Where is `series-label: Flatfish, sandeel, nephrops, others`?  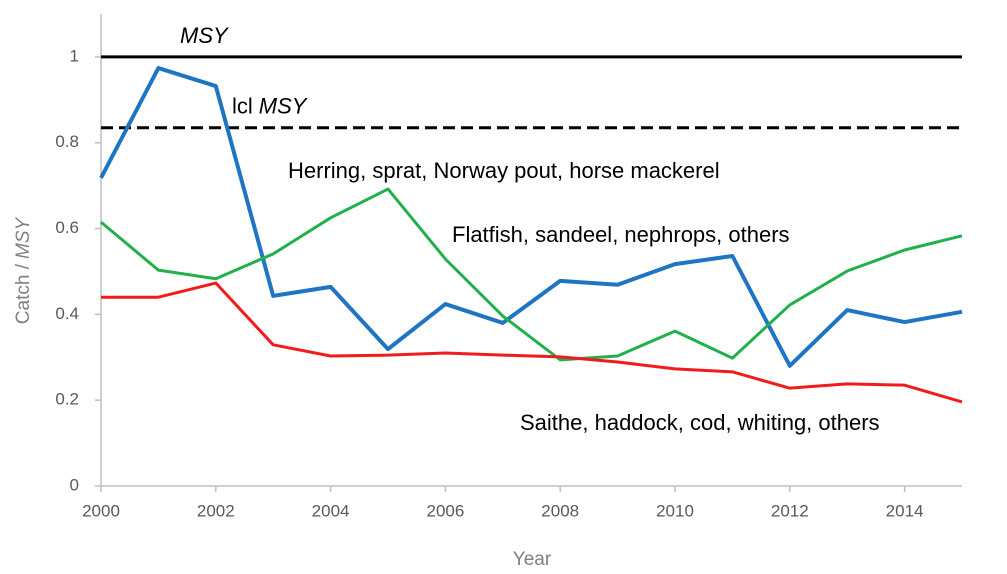 series-label: Flatfish, sandeel, nephrops, others is located at coordinates (621, 234).